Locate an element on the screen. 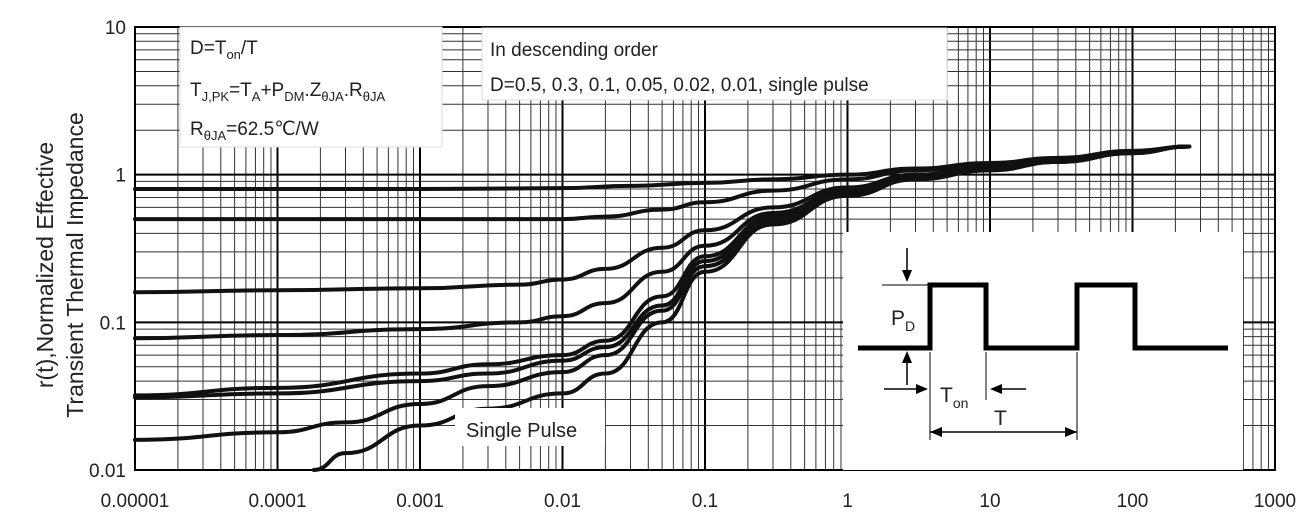 This screenshot has height=525, width=1314. x-tick-label: 0.001 is located at coordinates (420, 501).